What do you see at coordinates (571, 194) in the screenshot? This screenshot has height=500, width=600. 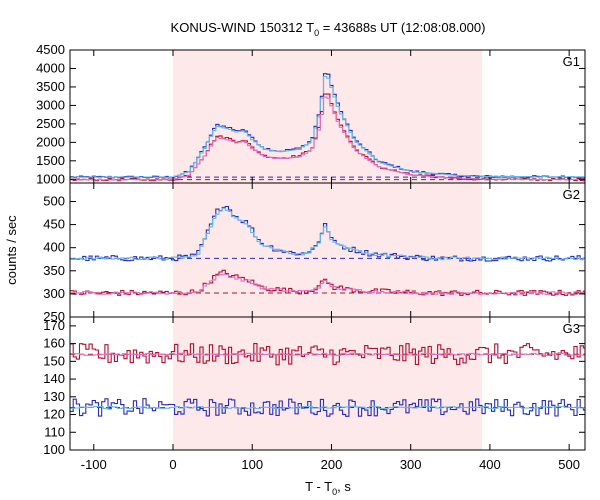 I see `panel-label: G2` at bounding box center [571, 194].